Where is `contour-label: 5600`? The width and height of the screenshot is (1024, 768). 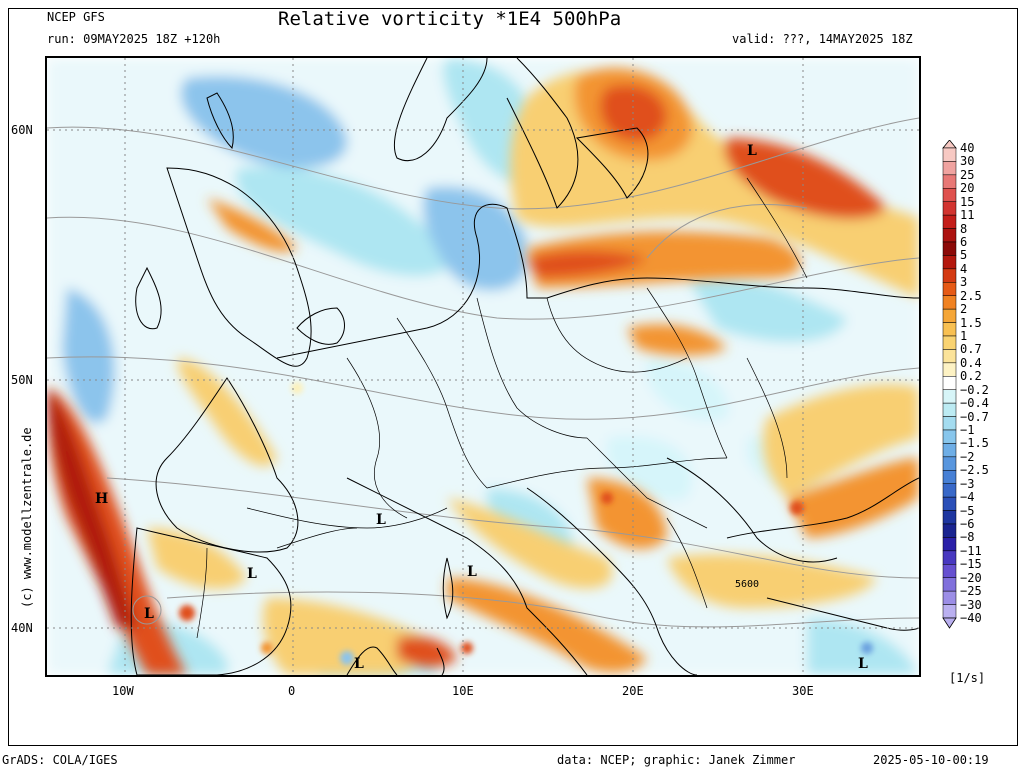
contour-label: 5600 is located at coordinates (747, 584).